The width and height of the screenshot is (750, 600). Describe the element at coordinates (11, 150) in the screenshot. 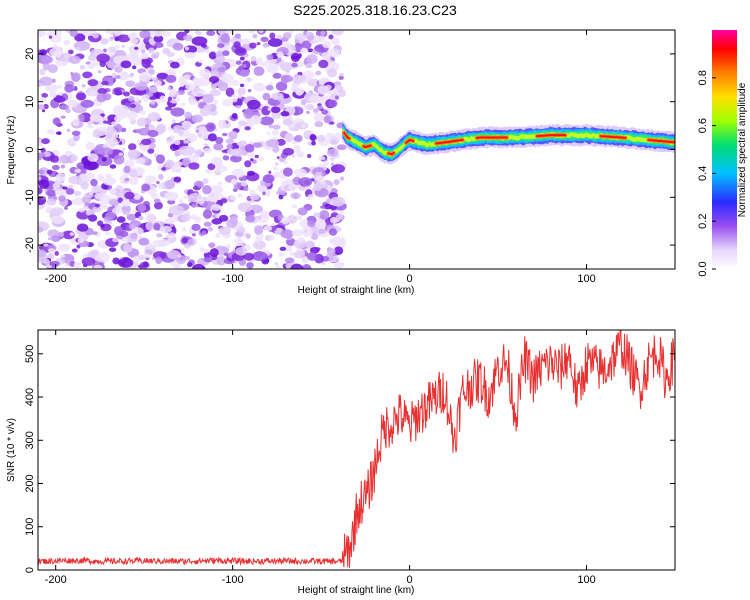

I see `spectrogram-y-label: Frequency (Hz)` at that location.